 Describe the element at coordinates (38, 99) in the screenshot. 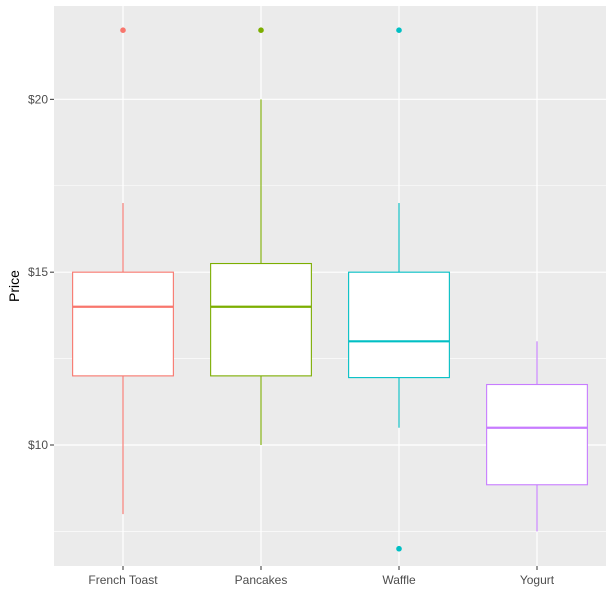

I see `y-tick-label: $20` at that location.